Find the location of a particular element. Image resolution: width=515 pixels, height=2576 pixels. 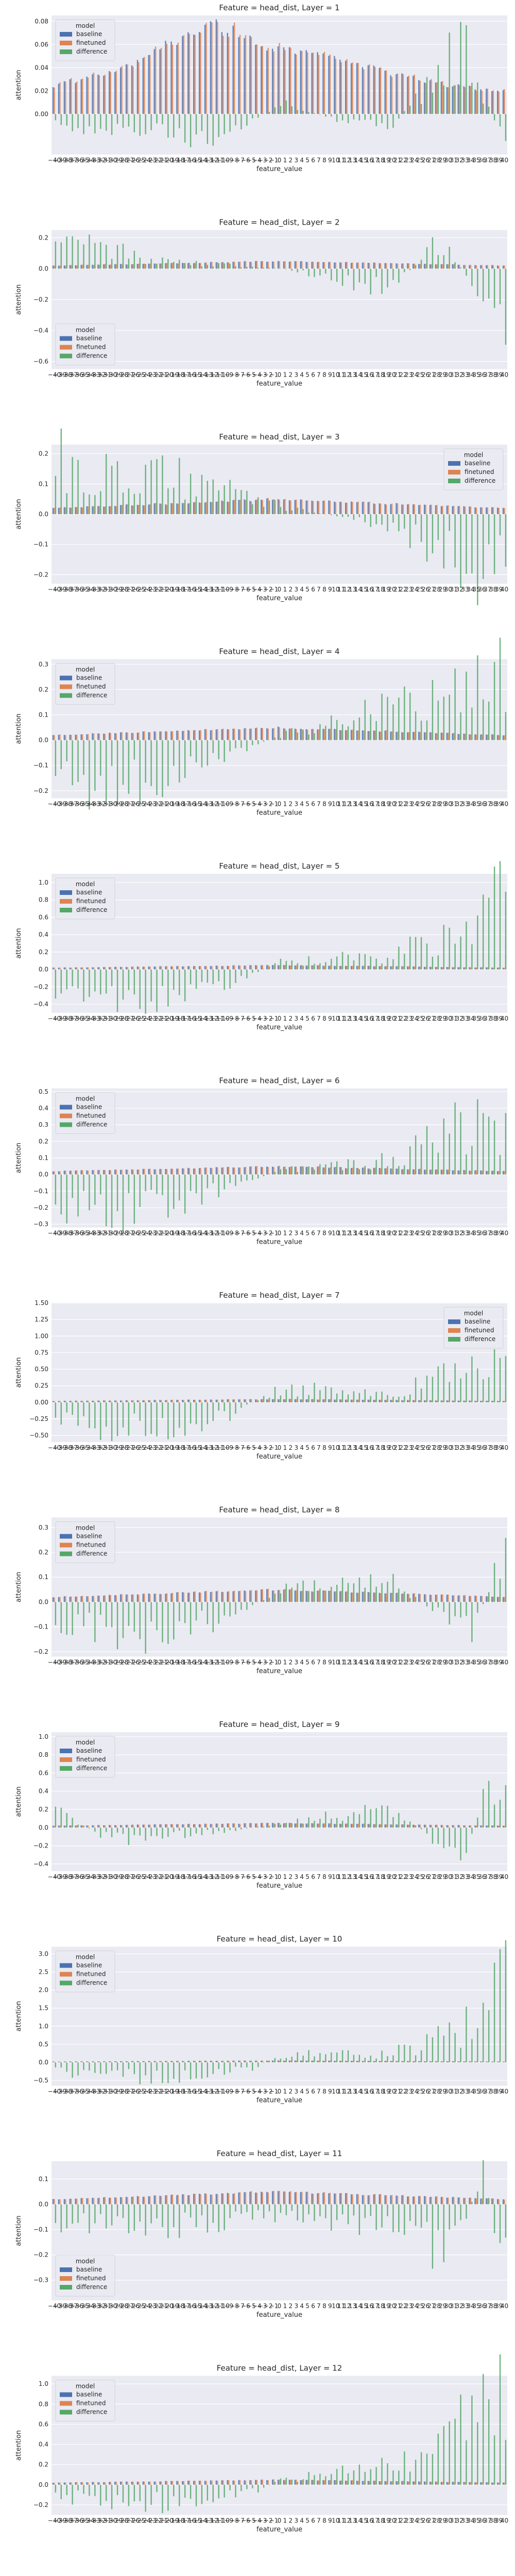

y-tick-label: 0.6 is located at coordinates (44, 2424).